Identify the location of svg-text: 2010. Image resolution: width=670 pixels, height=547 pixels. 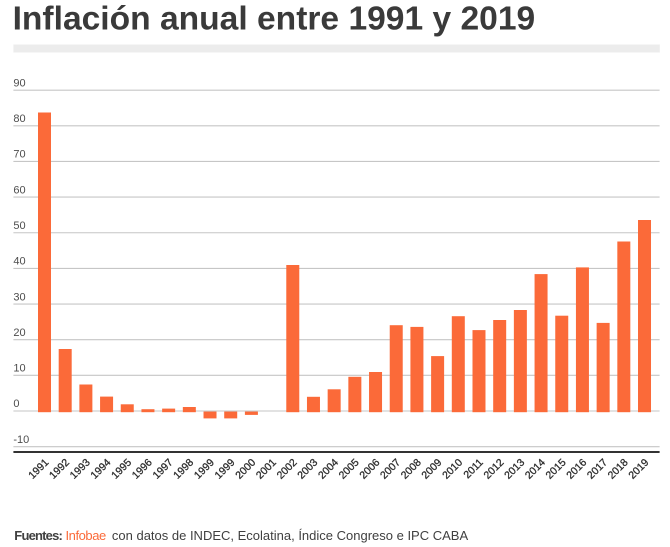
(452, 469).